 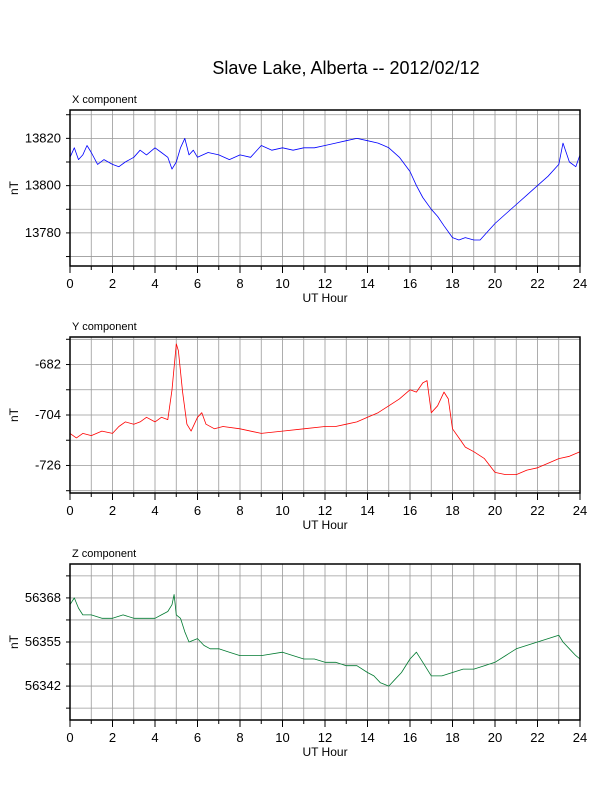 I want to click on page-title: Slave Lake, Alberta -- 2012/02/12, so click(x=346, y=68).